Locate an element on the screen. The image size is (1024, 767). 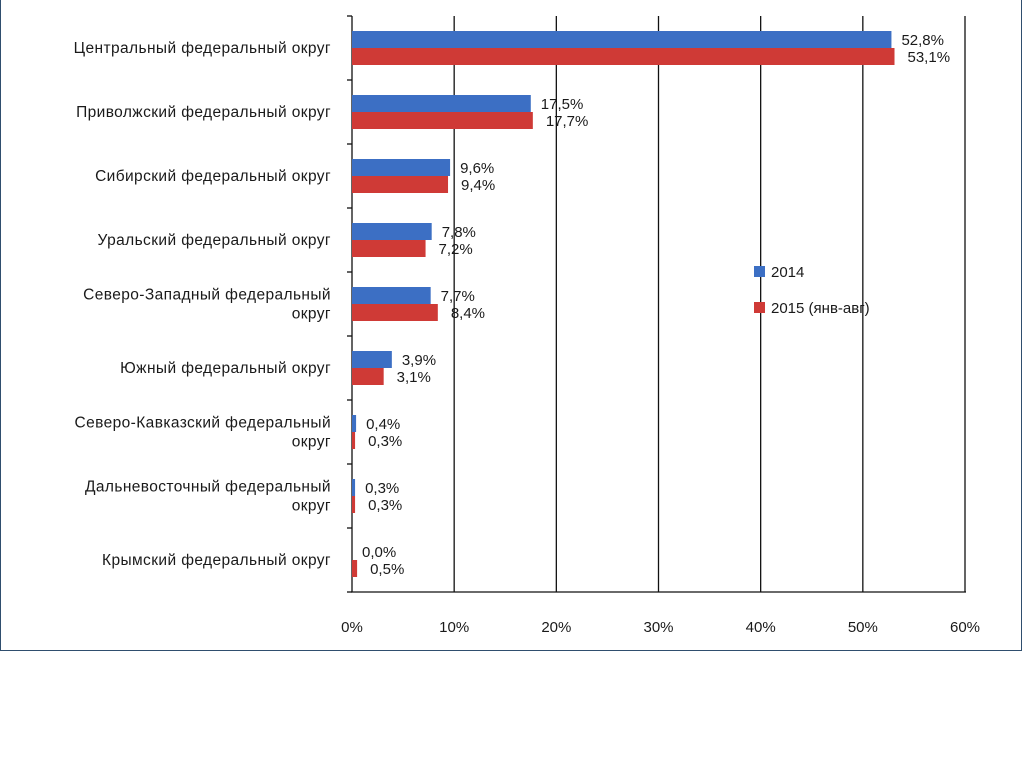
data-label: 3,9% is located at coordinates (419, 360).